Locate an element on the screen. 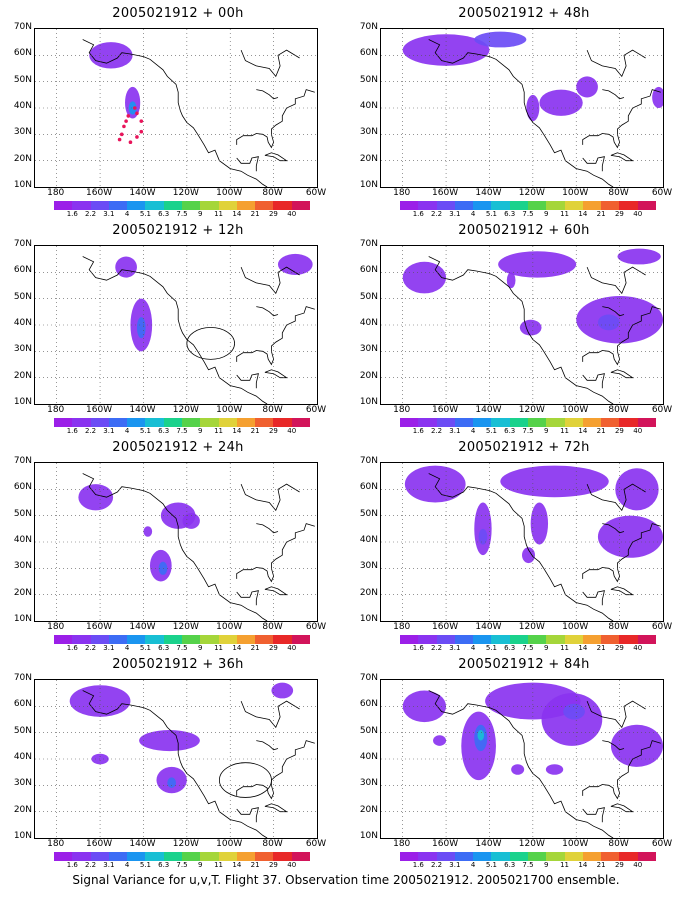  panel-title: 2005021912 + 12h is located at coordinates (178, 230).